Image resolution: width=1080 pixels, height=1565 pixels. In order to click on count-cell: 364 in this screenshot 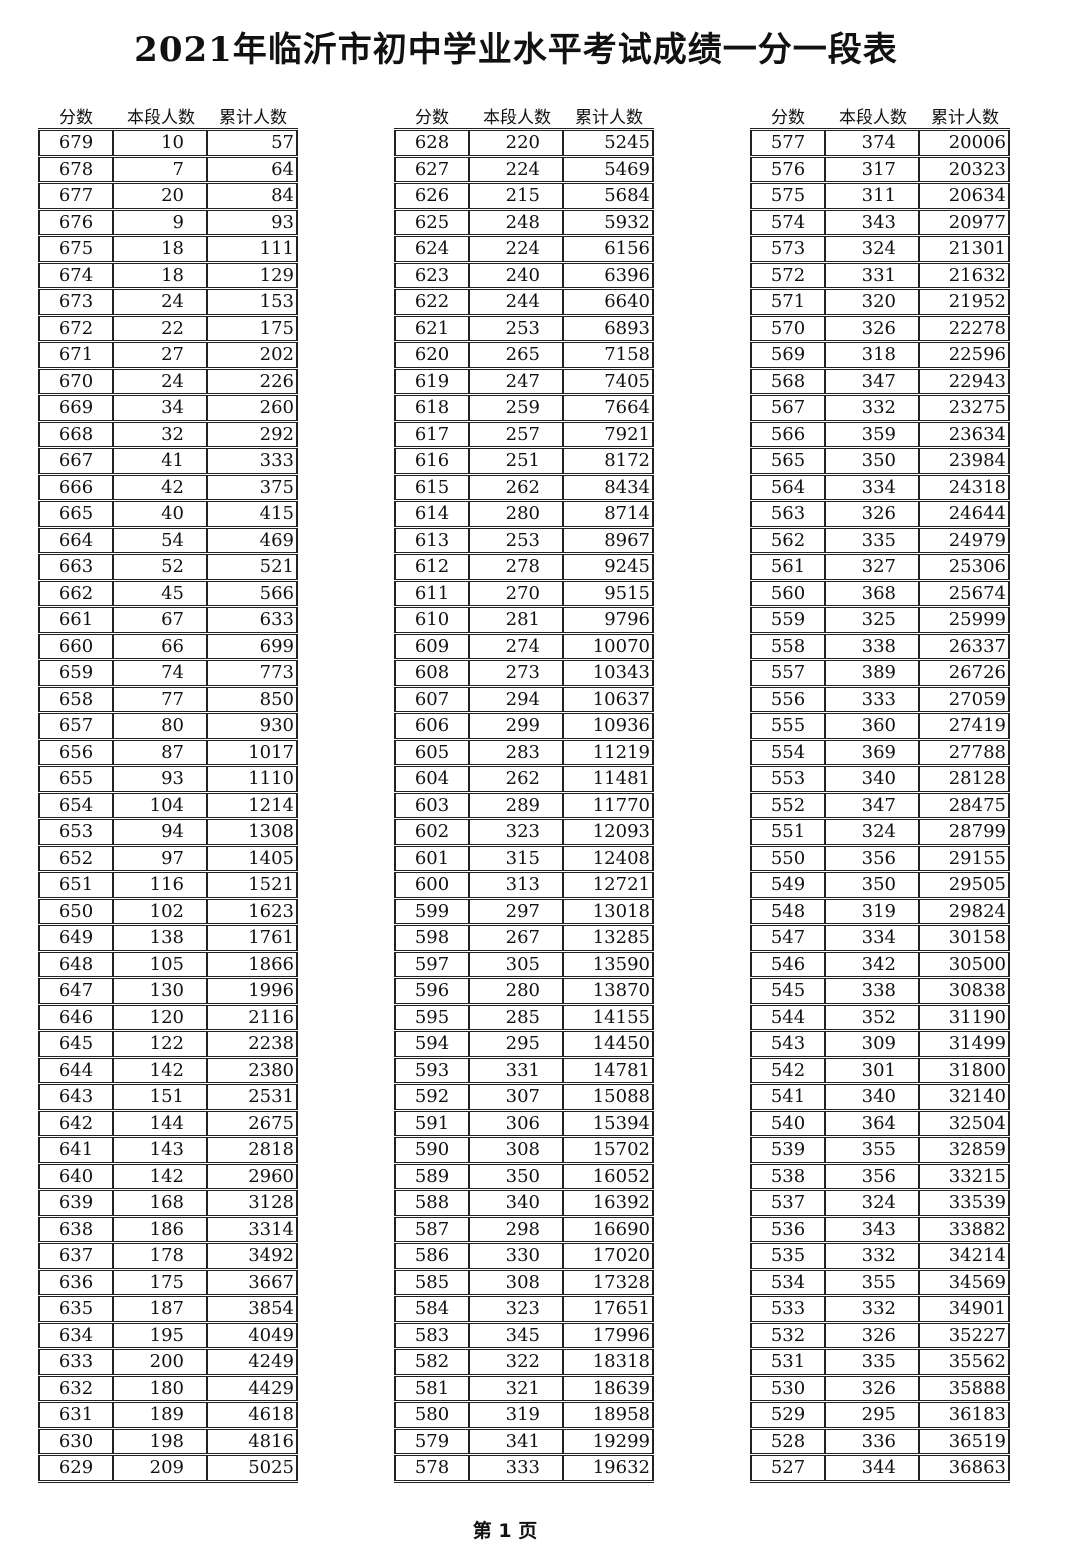, I will do `click(873, 1123)`.